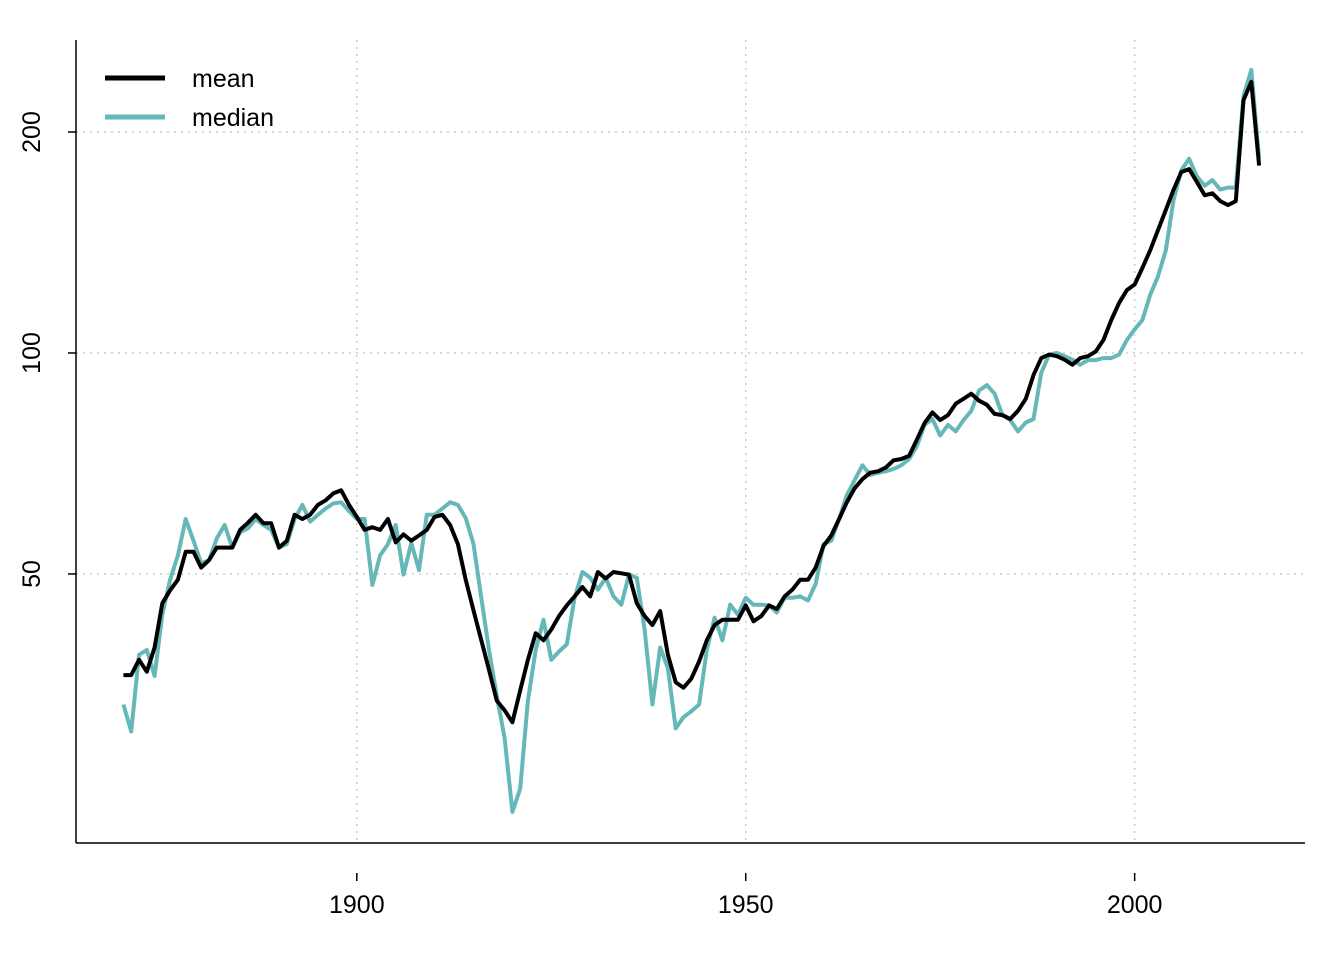 The width and height of the screenshot is (1344, 960). I want to click on legend-label: mean, so click(223, 79).